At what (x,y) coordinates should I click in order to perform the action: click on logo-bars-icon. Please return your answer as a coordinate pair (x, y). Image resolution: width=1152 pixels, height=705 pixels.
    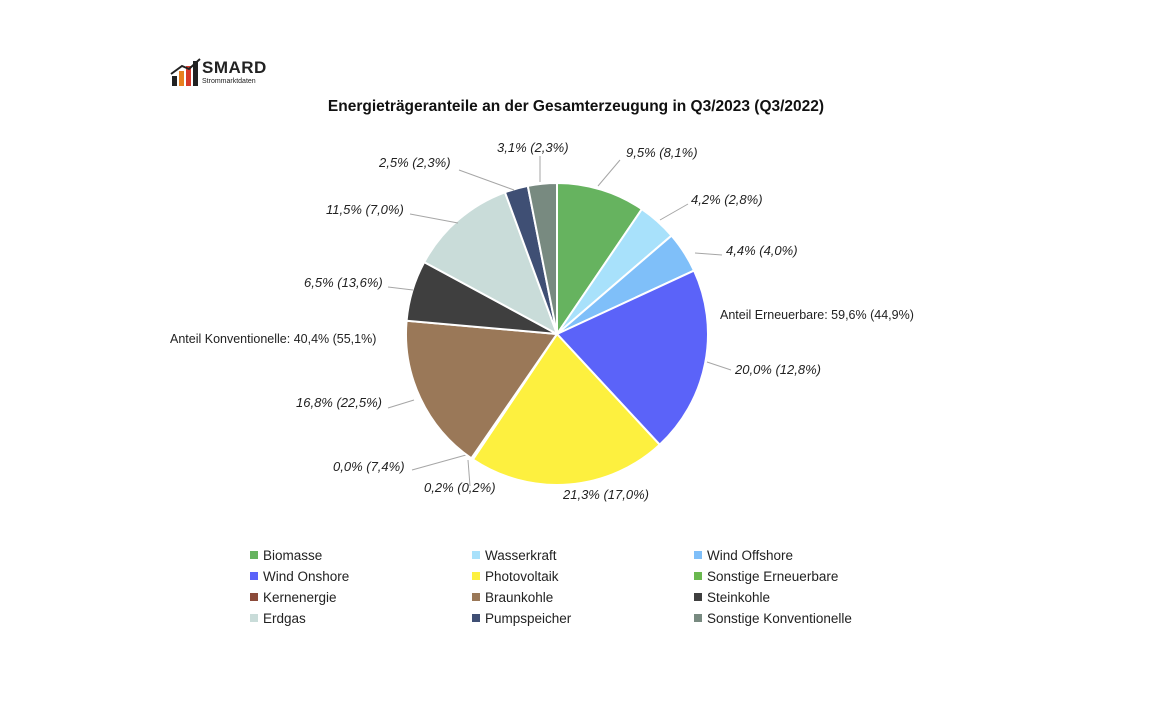
    Looking at the image, I should click on (185, 72).